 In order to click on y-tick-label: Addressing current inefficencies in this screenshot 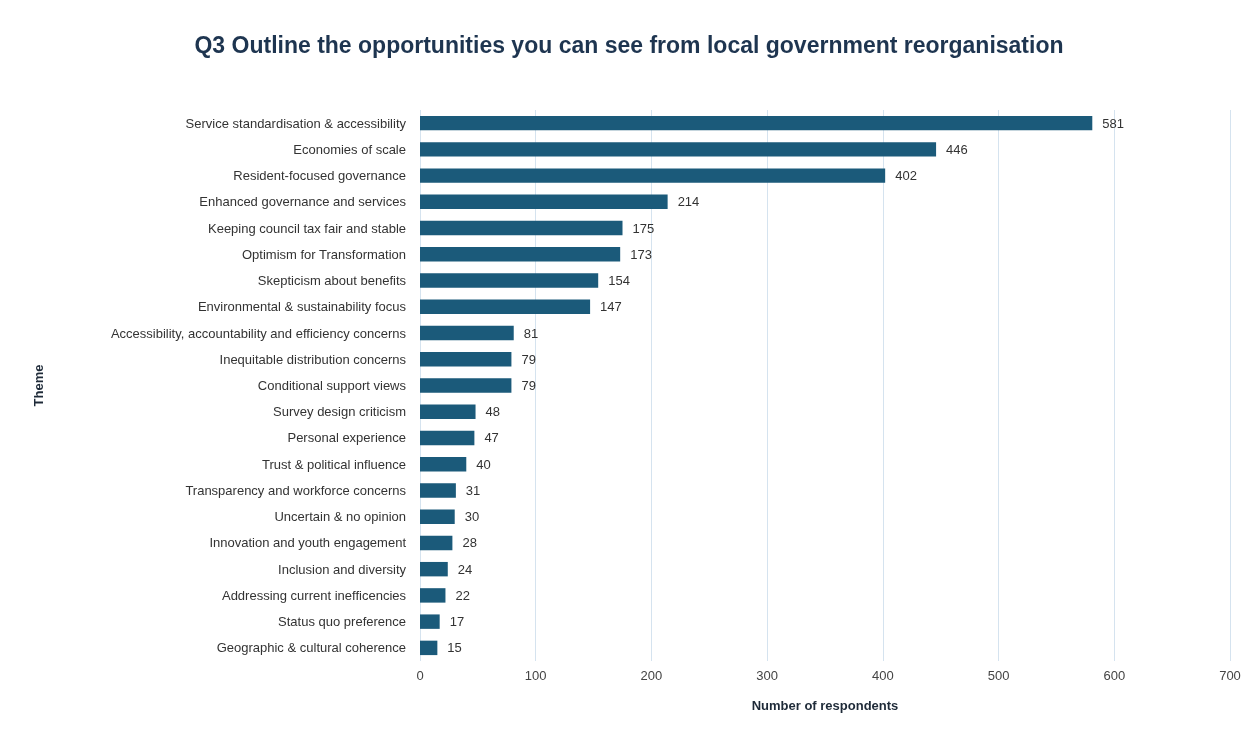, I will do `click(314, 595)`.